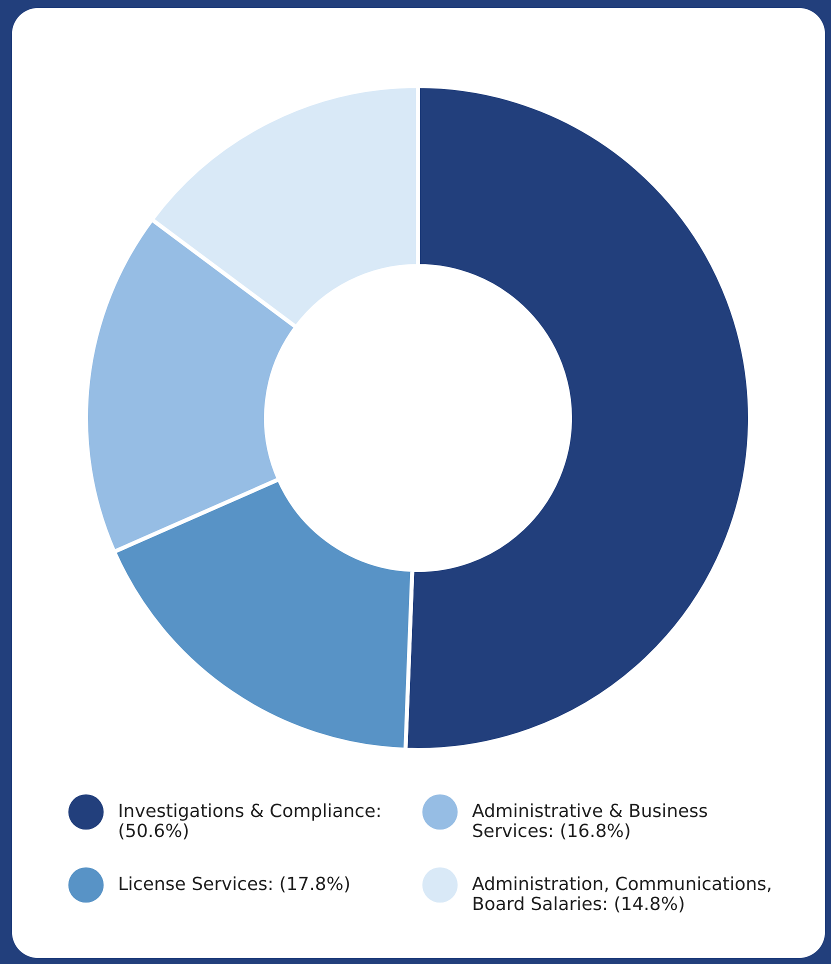 Image resolution: width=831 pixels, height=964 pixels. I want to click on legend-label: License Services: (17.8%), so click(234, 884).